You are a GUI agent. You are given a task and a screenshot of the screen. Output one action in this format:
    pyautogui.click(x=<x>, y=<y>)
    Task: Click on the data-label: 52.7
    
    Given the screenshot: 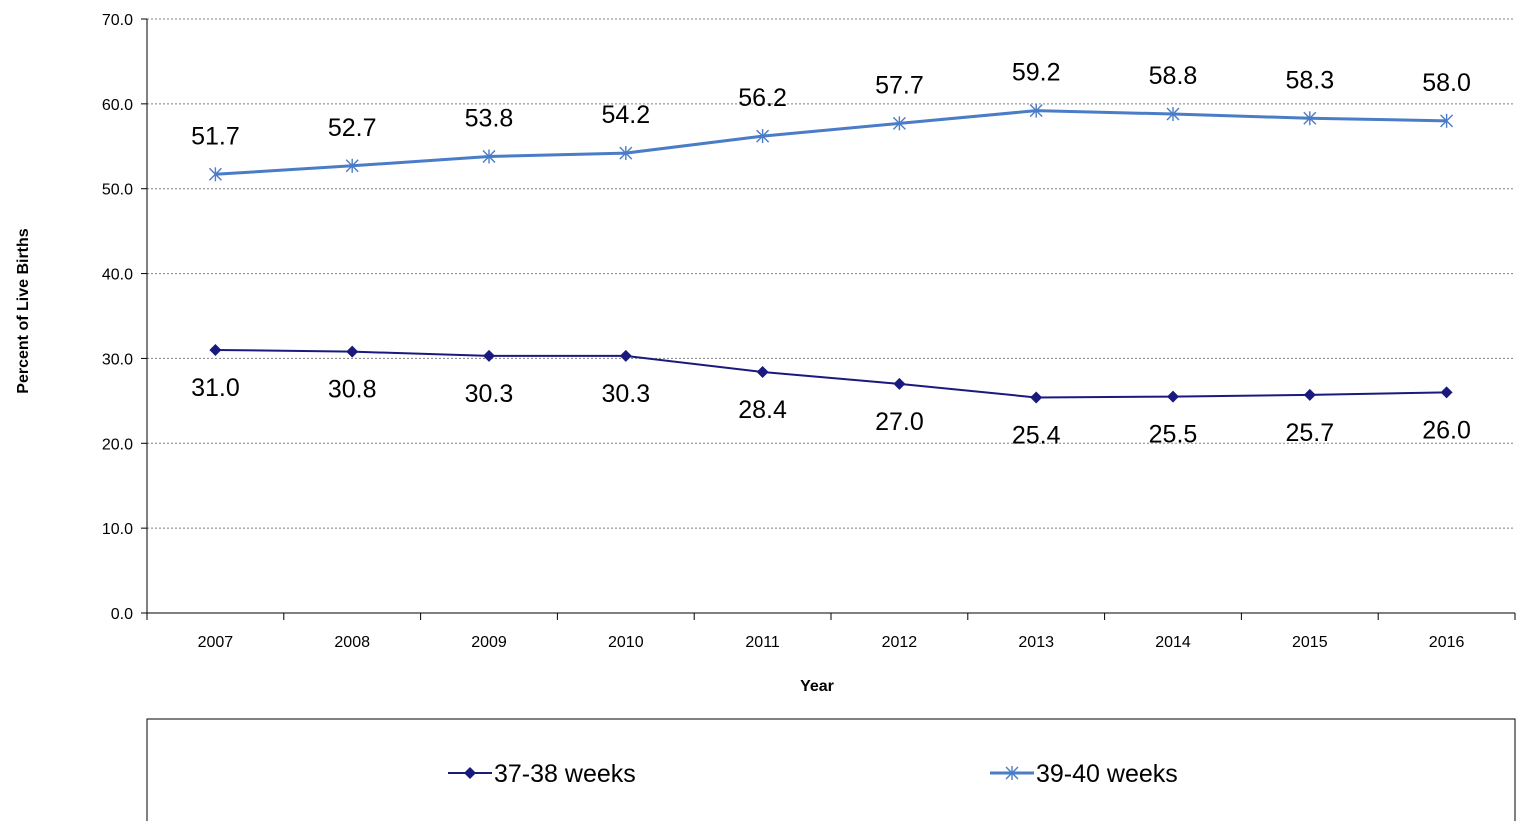 What is the action you would take?
    pyautogui.click(x=352, y=128)
    